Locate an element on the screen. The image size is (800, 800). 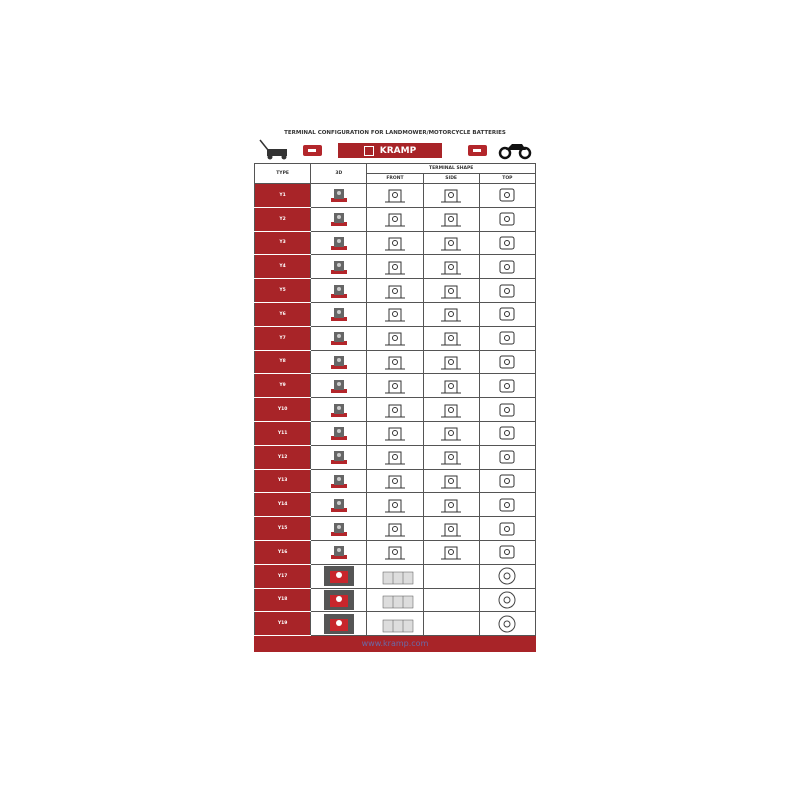
type-cell: Y3 is located at coordinates (282, 243).